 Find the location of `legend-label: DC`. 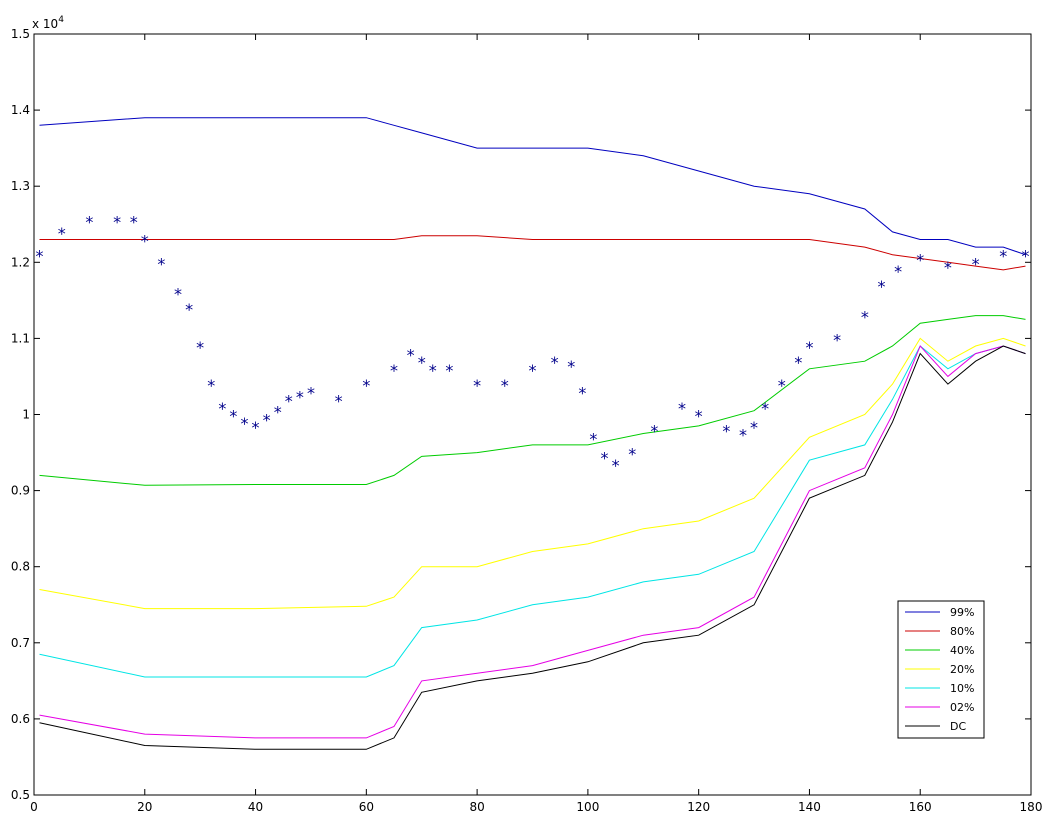

legend-label: DC is located at coordinates (958, 726).